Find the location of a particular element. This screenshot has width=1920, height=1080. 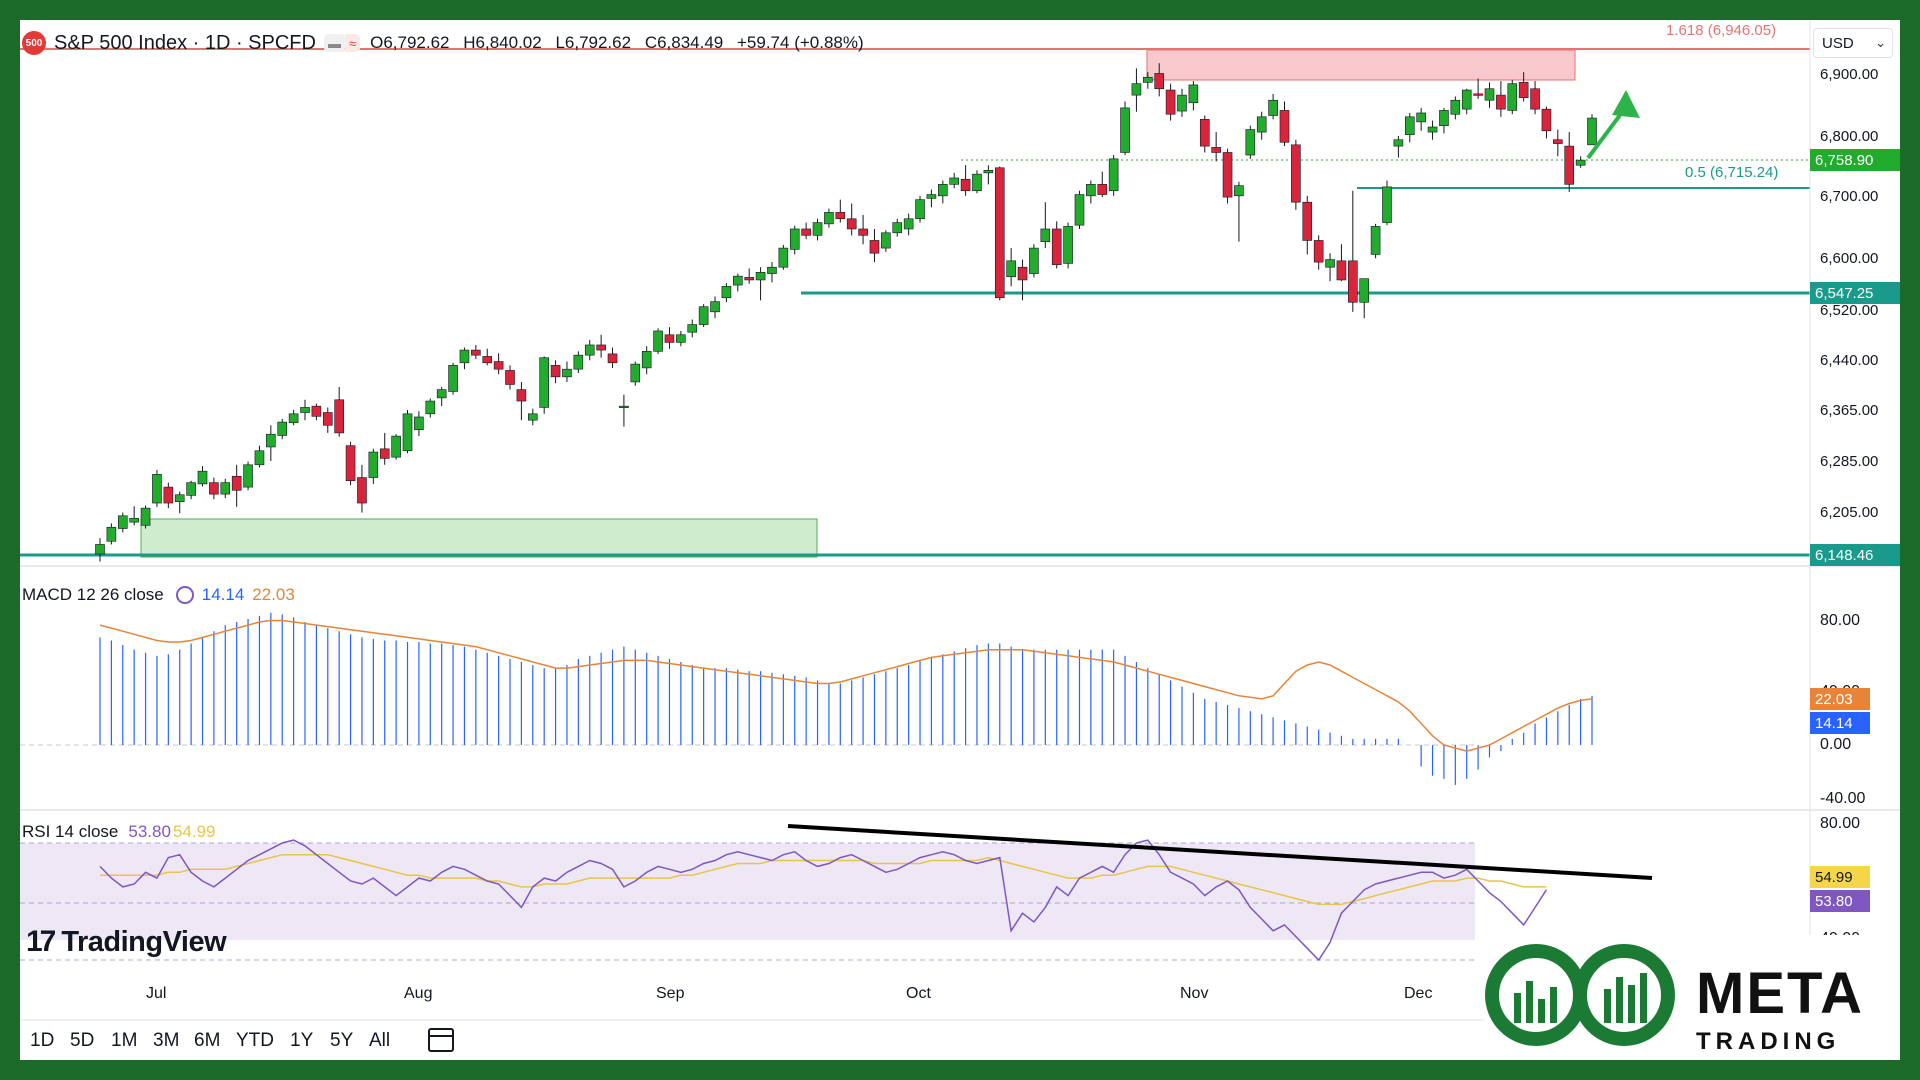

support-6148-badge: 6,148.46 is located at coordinates (1855, 555).